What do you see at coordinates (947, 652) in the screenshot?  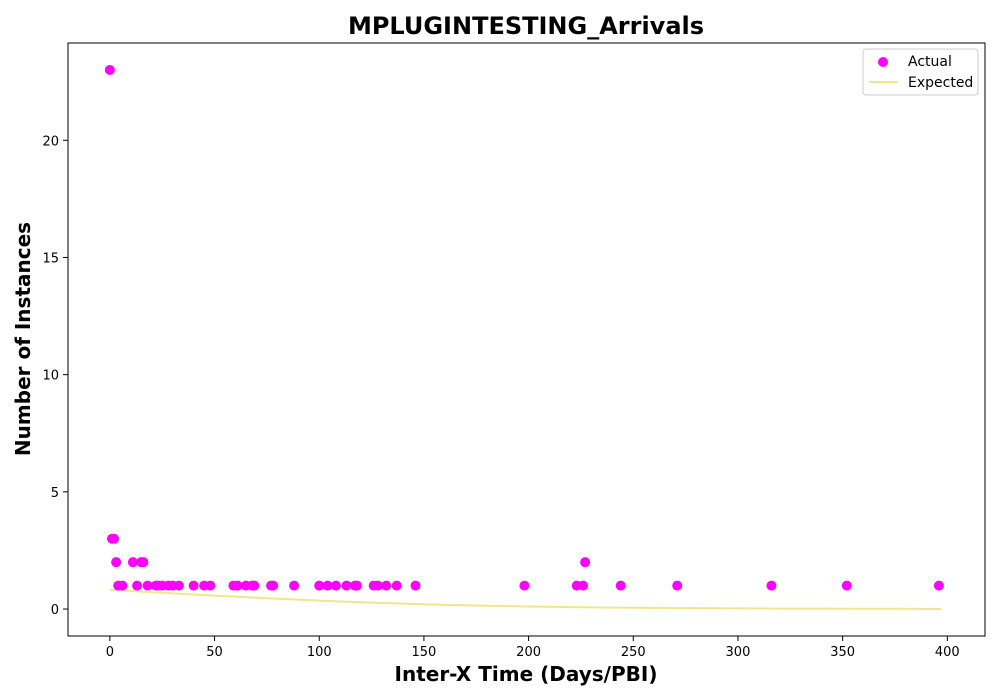 I see `x-tick-label: 400` at bounding box center [947, 652].